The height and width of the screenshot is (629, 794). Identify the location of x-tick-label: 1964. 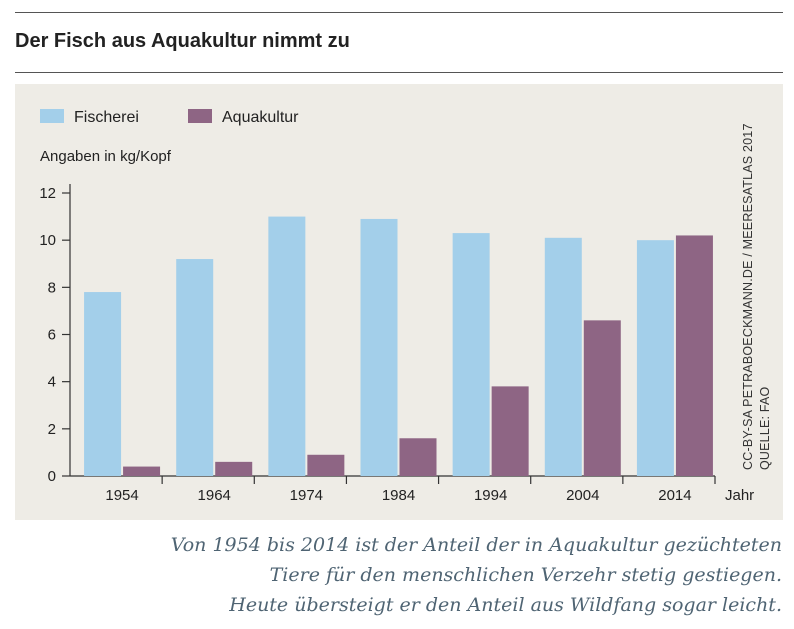
(214, 495).